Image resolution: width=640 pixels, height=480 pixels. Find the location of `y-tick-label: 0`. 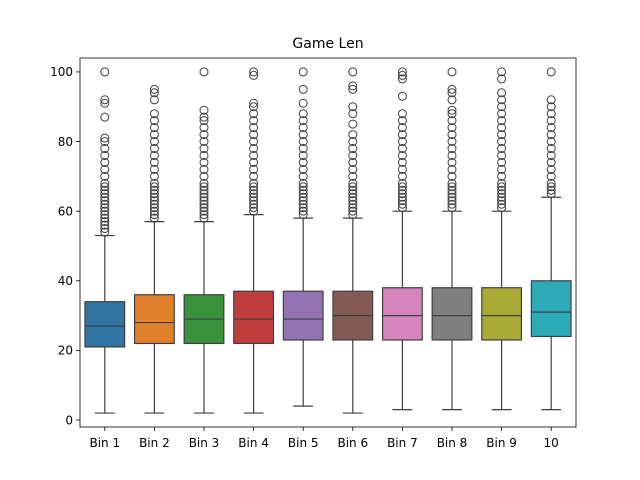

y-tick-label: 0 is located at coordinates (69, 420).